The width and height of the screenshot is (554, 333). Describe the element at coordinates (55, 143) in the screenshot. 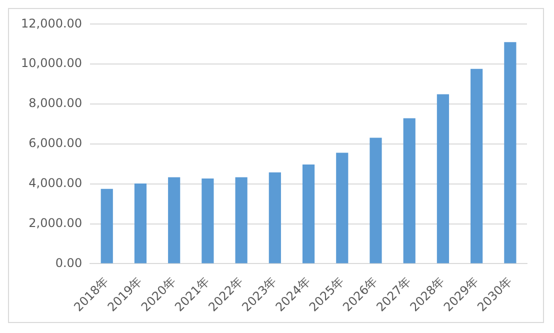

I see `y-tick-label: 6,000.00` at that location.